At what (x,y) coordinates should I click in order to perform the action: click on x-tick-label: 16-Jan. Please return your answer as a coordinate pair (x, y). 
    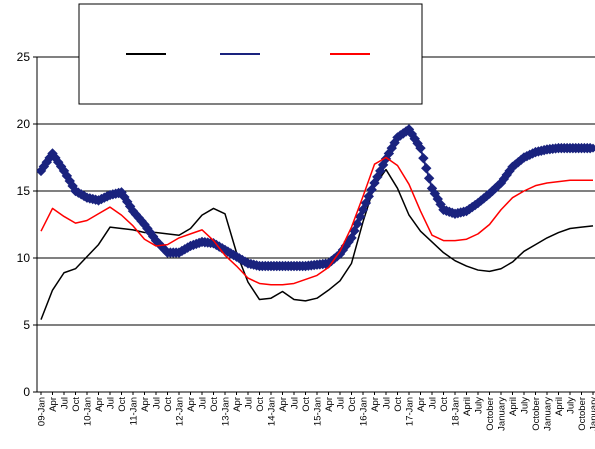
    Looking at the image, I should click on (364, 411).